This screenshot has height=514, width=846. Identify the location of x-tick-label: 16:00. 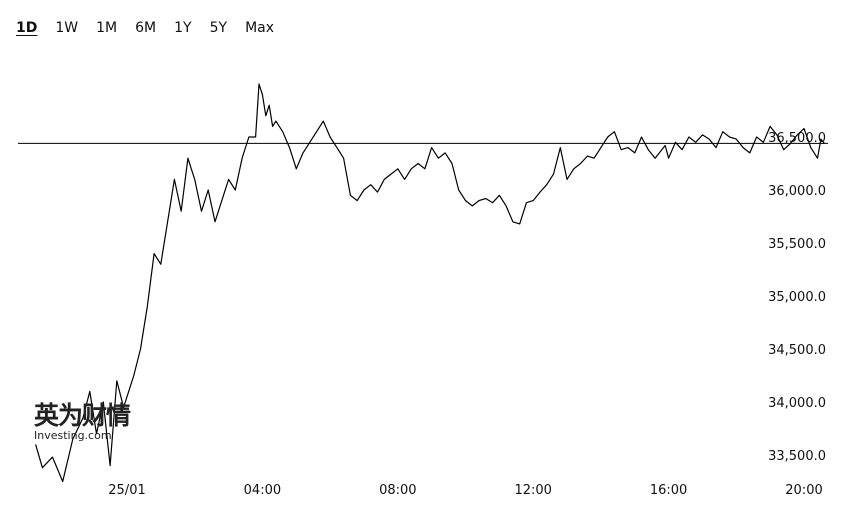
(668, 490).